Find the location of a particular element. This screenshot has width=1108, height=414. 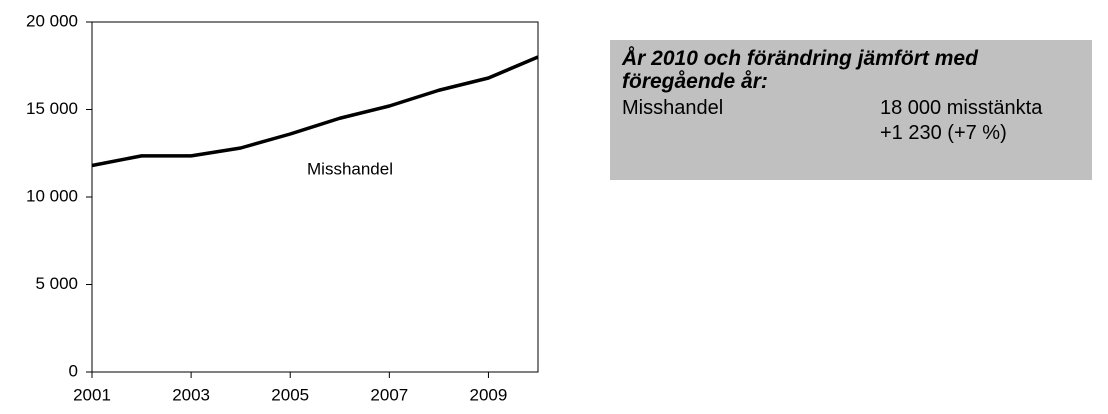

y-tick-label: 15 000 is located at coordinates (52, 108).